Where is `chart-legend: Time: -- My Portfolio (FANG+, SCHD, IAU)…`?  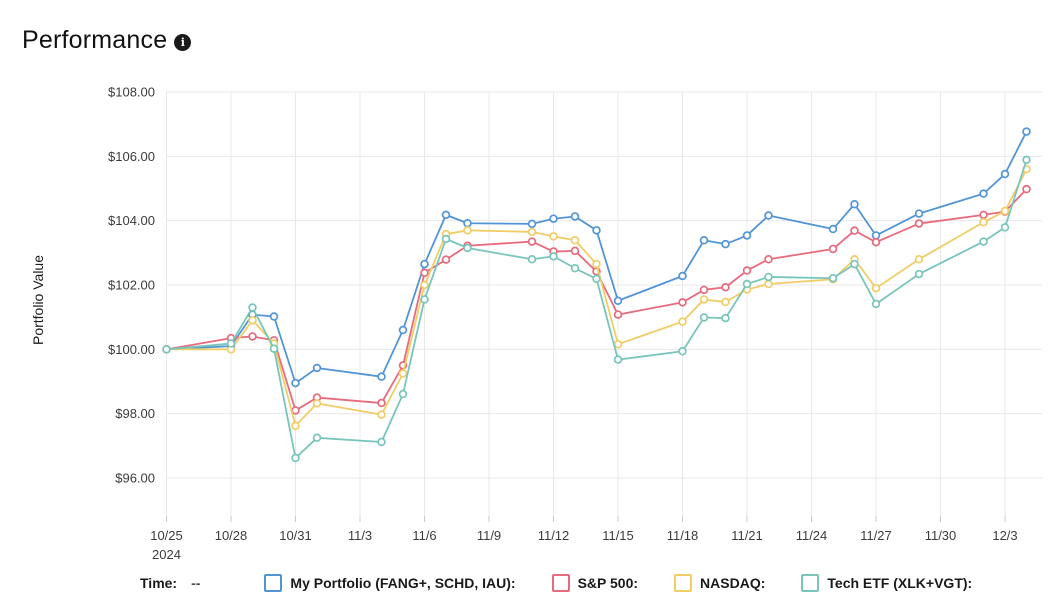
chart-legend: Time: -- My Portfolio (FANG+, SCHD, IAU)… is located at coordinates (574, 583).